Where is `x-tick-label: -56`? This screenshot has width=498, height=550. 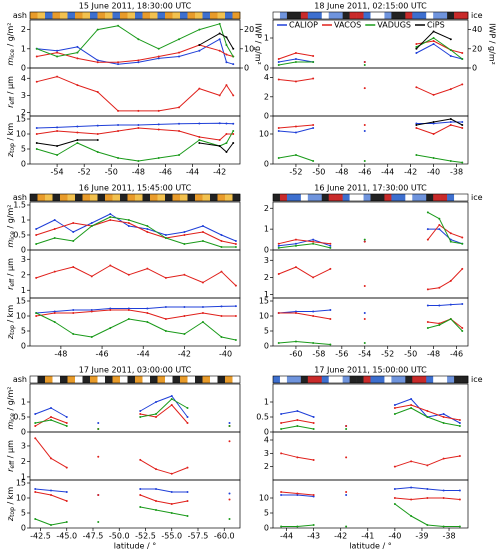 x-tick-label: -56 is located at coordinates (341, 354).